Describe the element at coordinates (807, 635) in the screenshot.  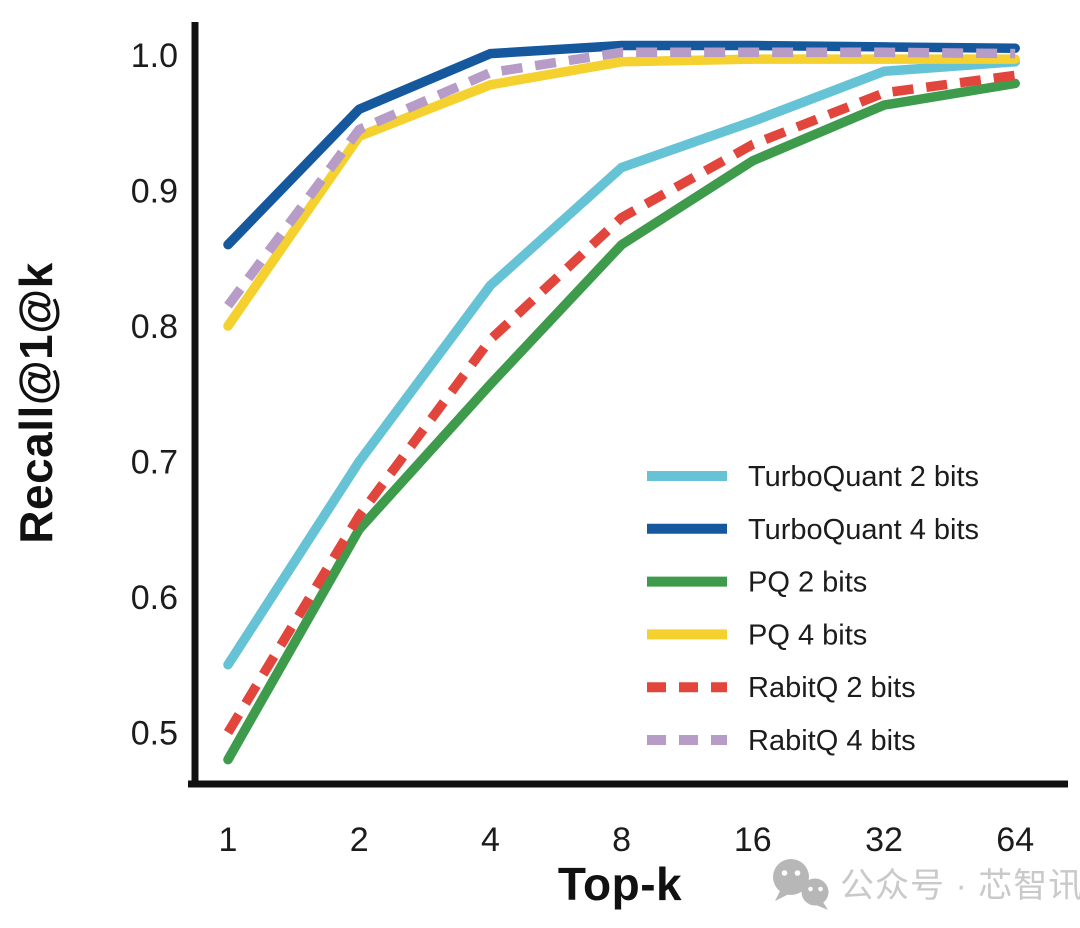
I see `legend-label: PQ 4 bits` at that location.